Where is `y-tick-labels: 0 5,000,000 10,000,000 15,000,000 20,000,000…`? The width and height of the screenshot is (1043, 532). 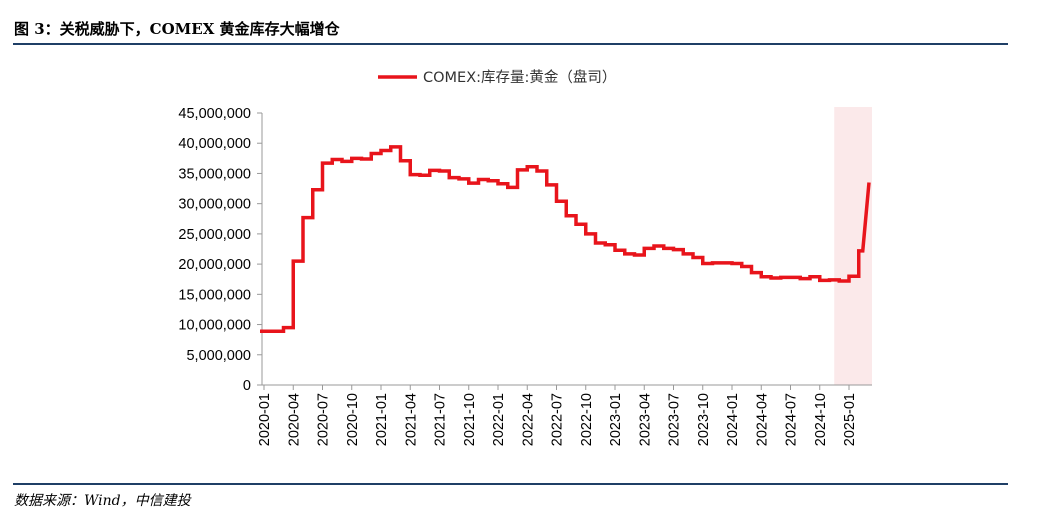 y-tick-labels: 0 5,000,000 10,000,000 15,000,000 20,000,000… is located at coordinates (214, 250).